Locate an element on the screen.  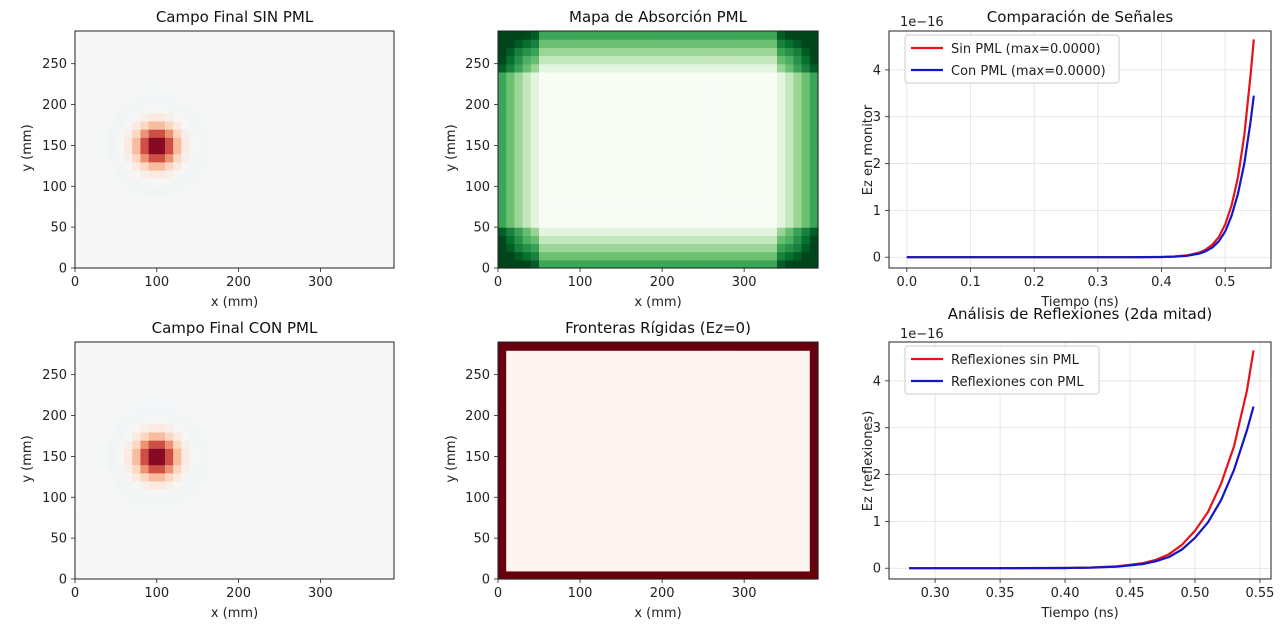
panel6-legend-label-2: Reflexiones con PML is located at coordinates (1017, 382).